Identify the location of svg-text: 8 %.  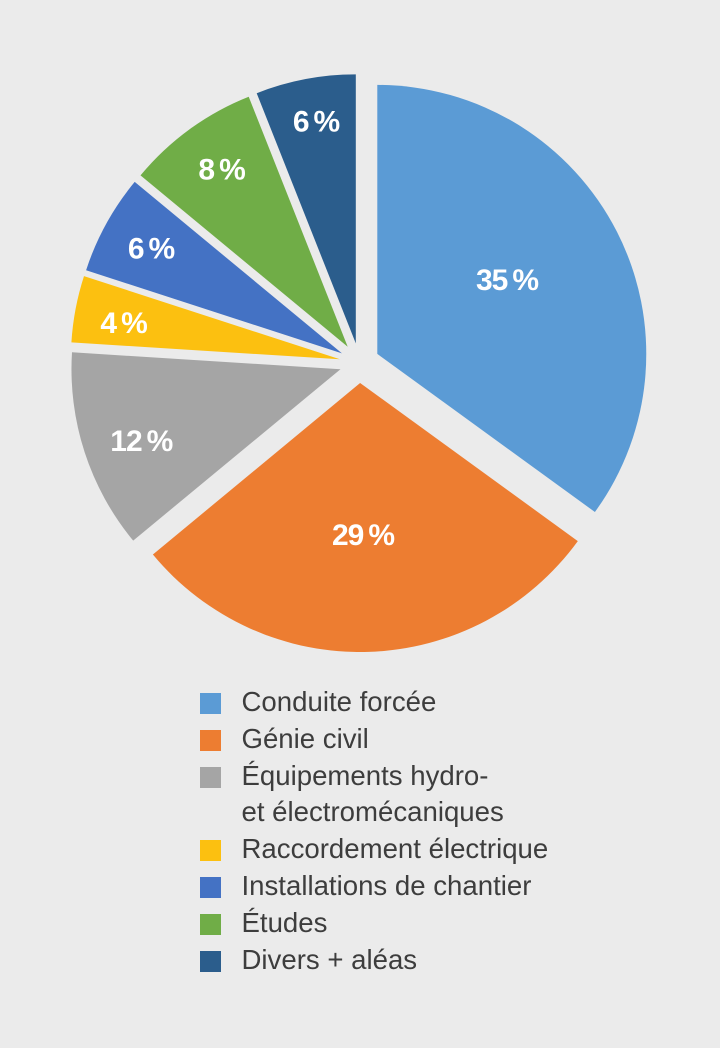
(221, 169).